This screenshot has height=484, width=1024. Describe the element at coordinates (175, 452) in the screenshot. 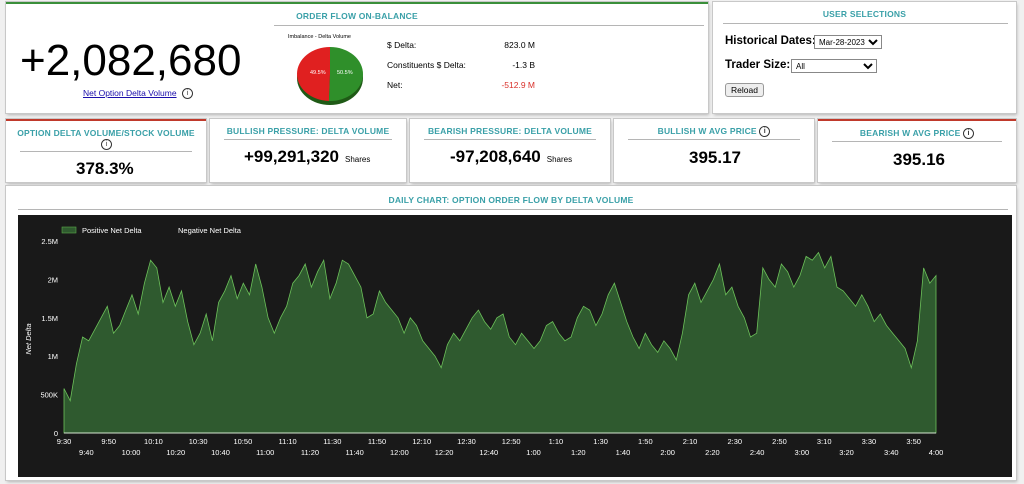

I see `x-tick-label: 10:20` at that location.